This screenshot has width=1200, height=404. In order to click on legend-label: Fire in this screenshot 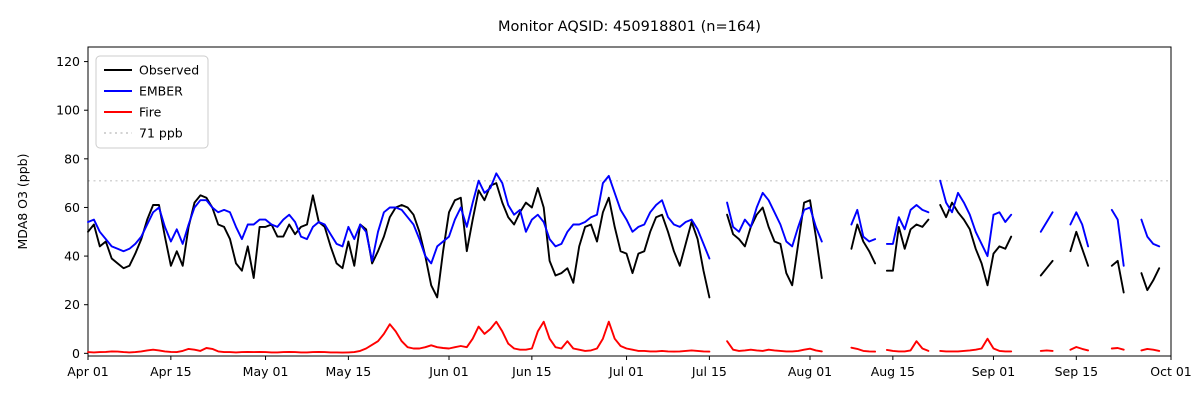, I will do `click(150, 112)`.